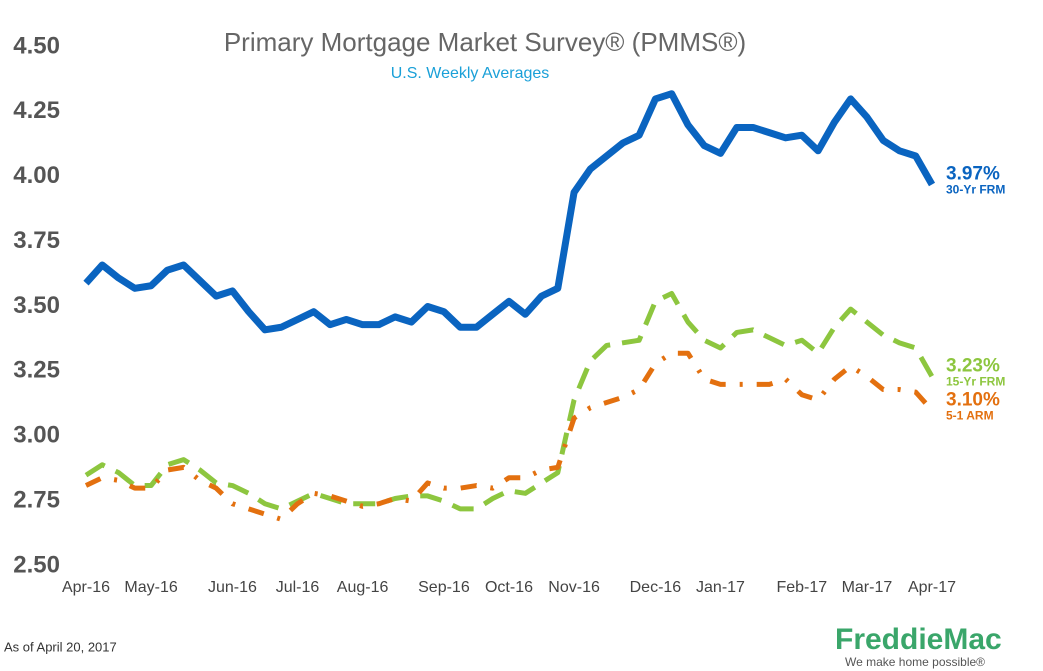 This screenshot has width=1043, height=671. What do you see at coordinates (973, 174) in the screenshot?
I see `end-value-label: 3.97%` at bounding box center [973, 174].